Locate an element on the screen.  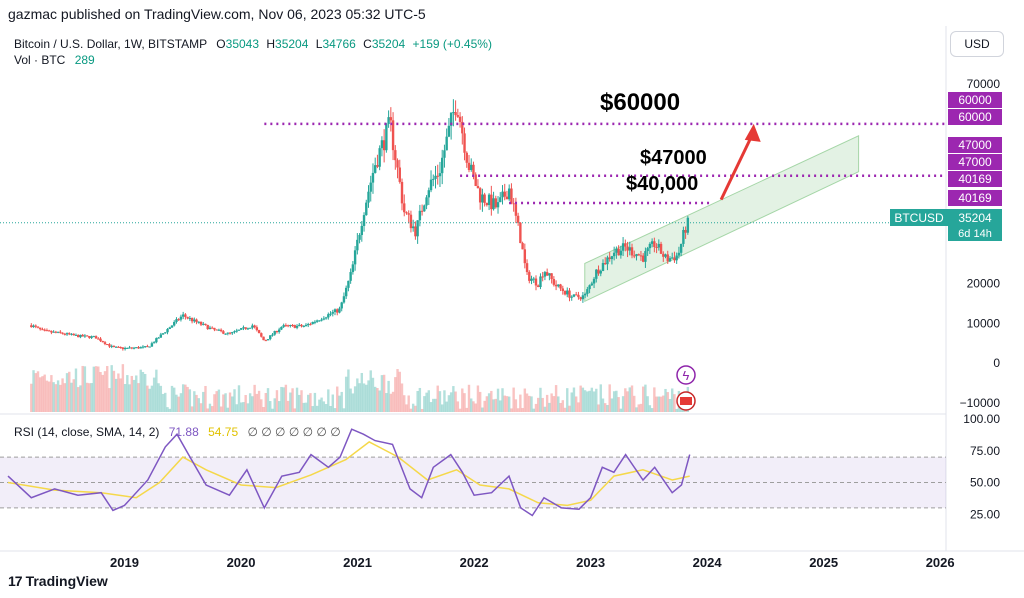
current-price-tag-bg is located at coordinates (975, 225).